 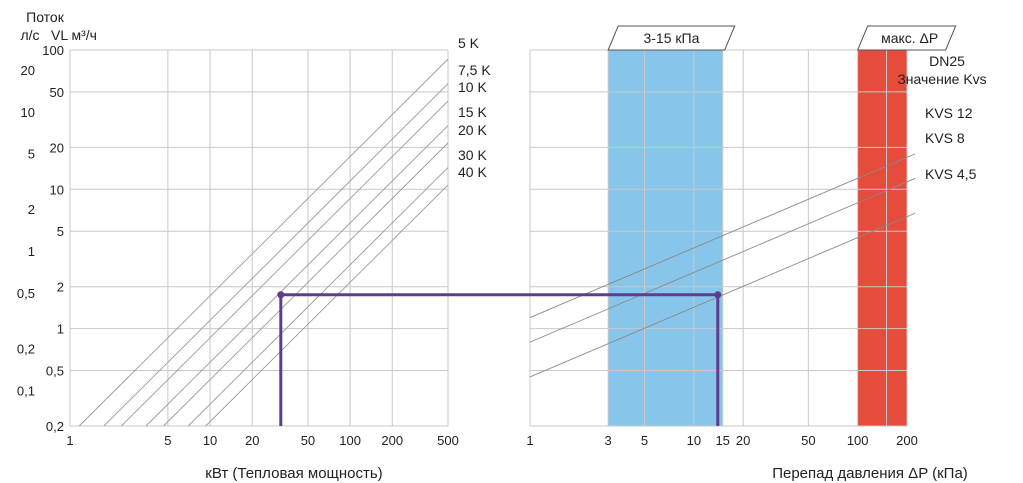 I want to click on kvs-label: KVS 4,5, so click(x=951, y=174).